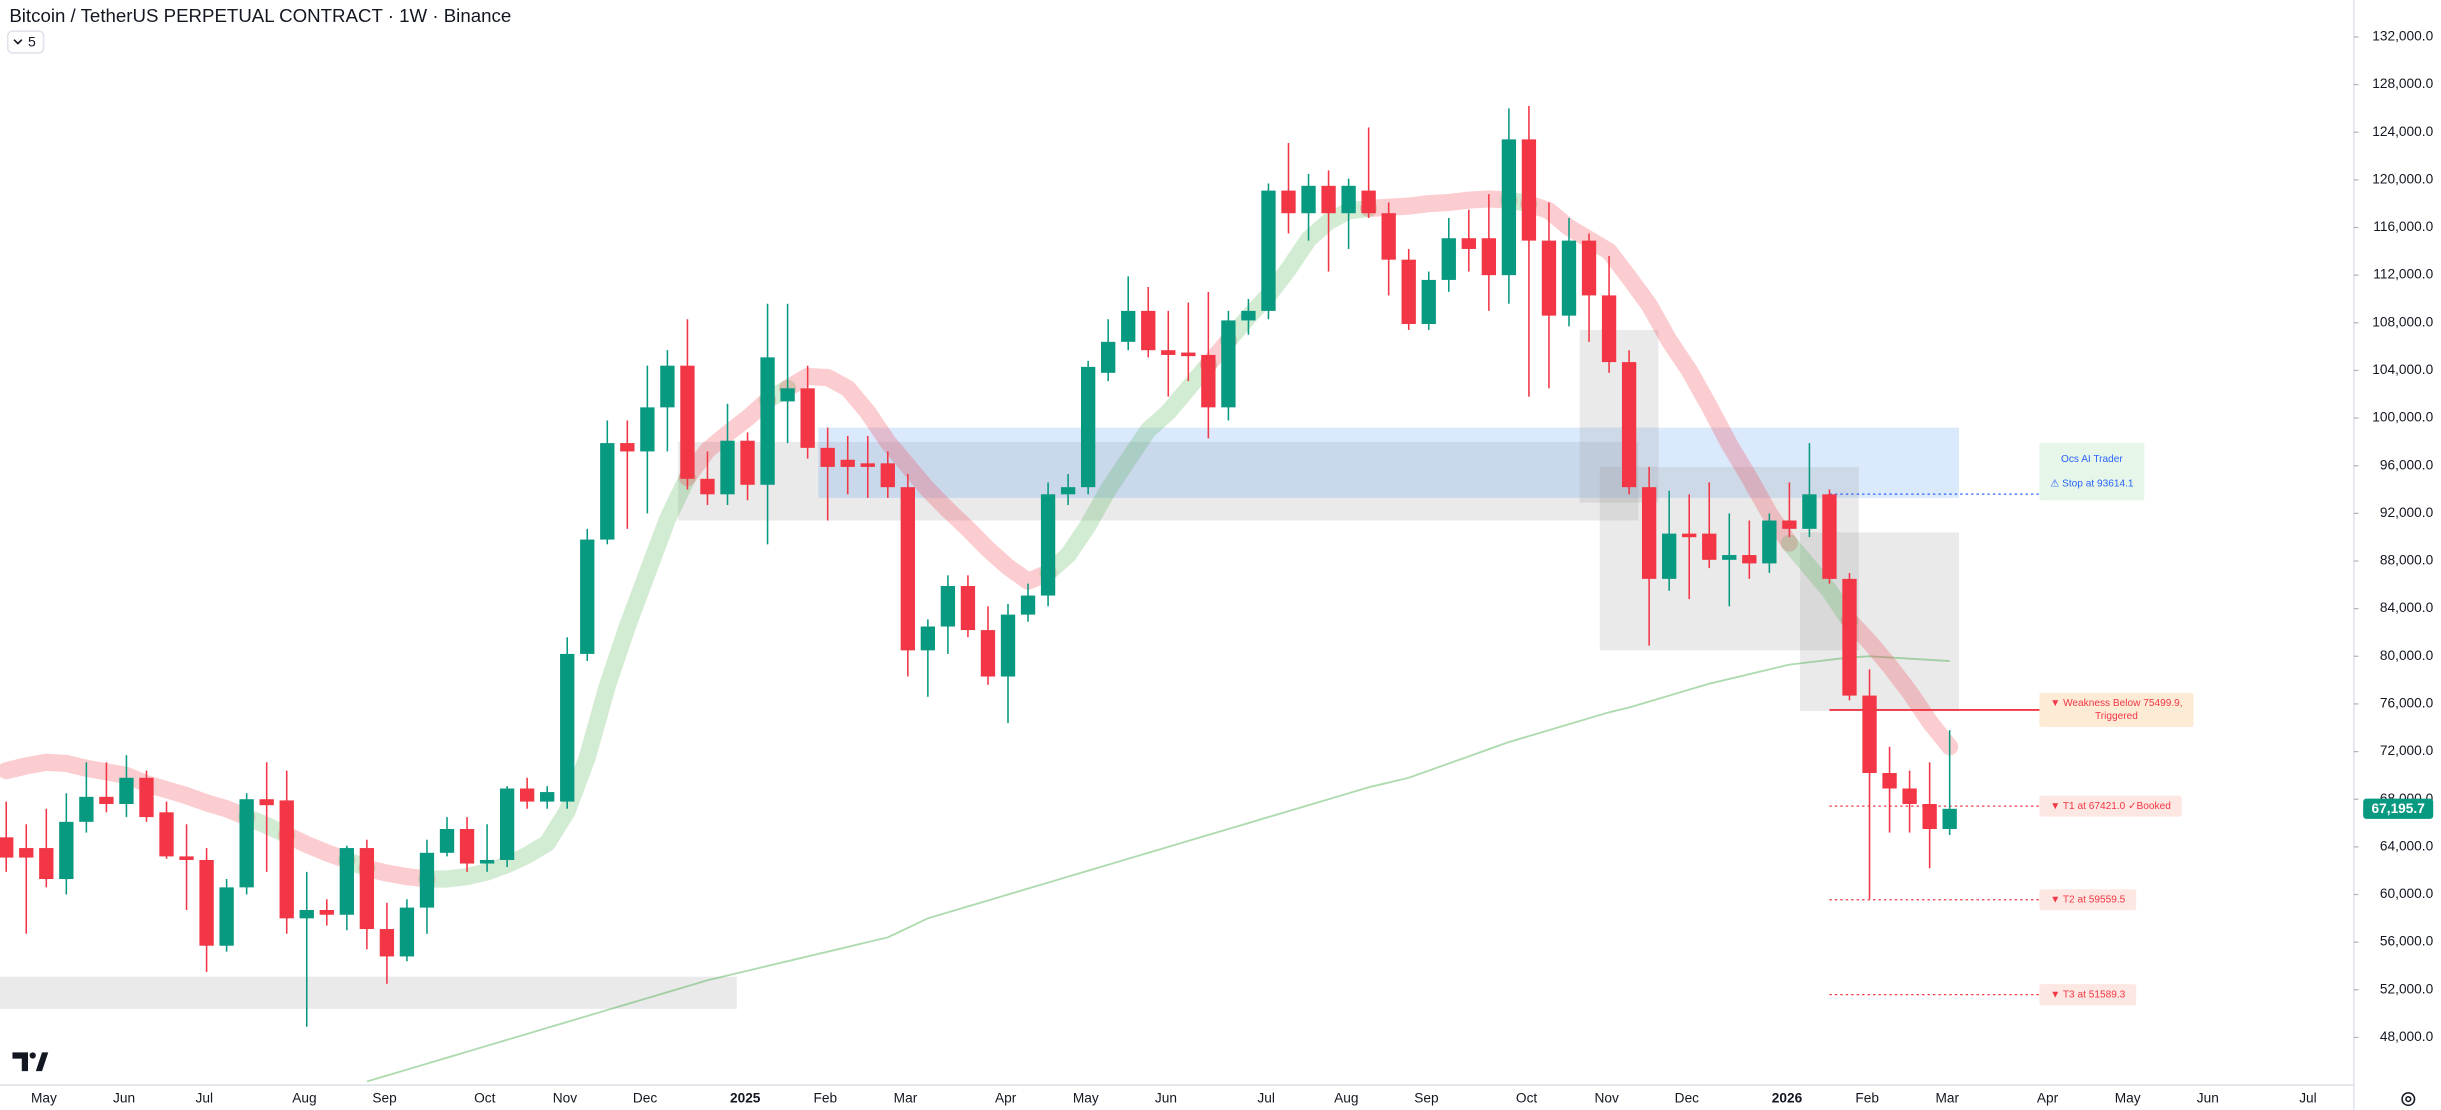 Image resolution: width=2441 pixels, height=1110 pixels. I want to click on y-tick-label: 112,000.0, so click(2403, 274).